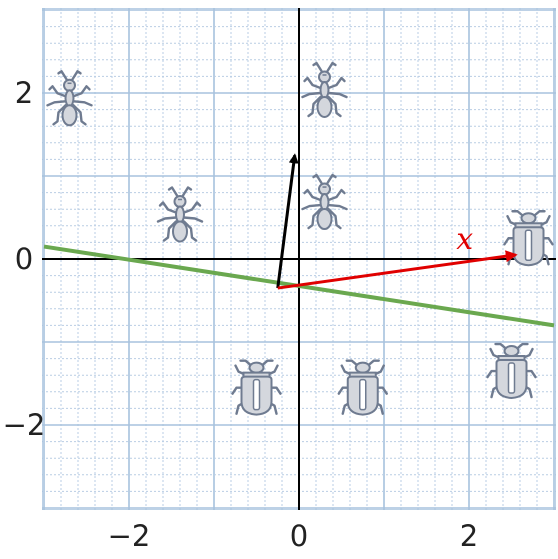 The image size is (558, 559). What do you see at coordinates (469, 536) in the screenshot?
I see `x-tick-label: 2` at bounding box center [469, 536].